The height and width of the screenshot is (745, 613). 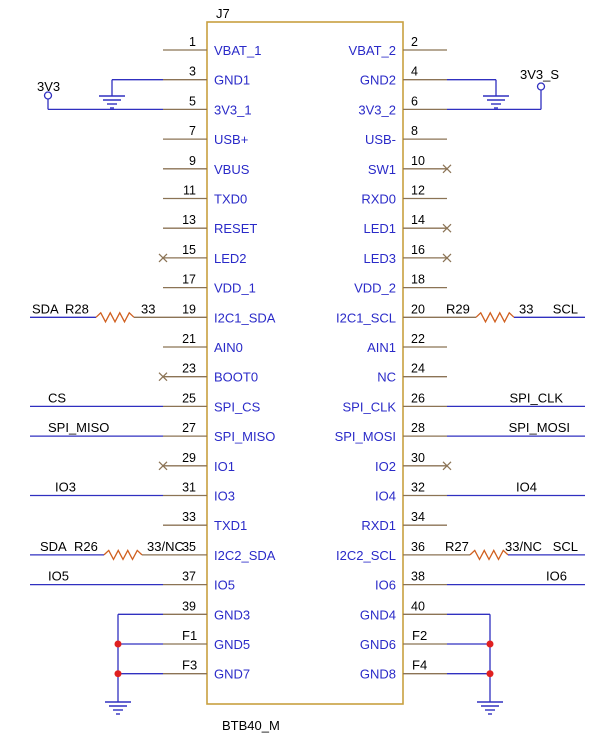 I want to click on resistor-ref-r28: R28, so click(x=77, y=308).